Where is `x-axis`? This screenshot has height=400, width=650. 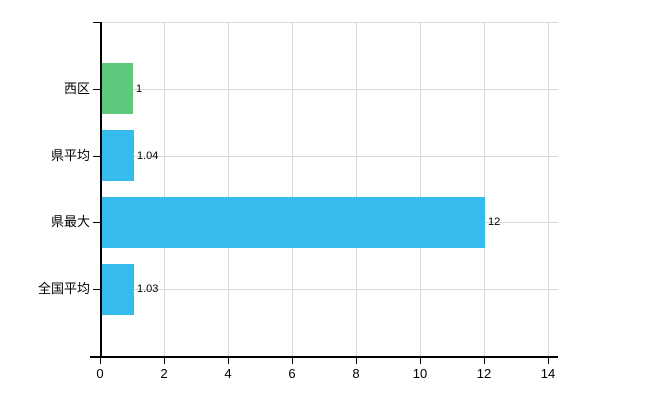 x-axis is located at coordinates (324, 357).